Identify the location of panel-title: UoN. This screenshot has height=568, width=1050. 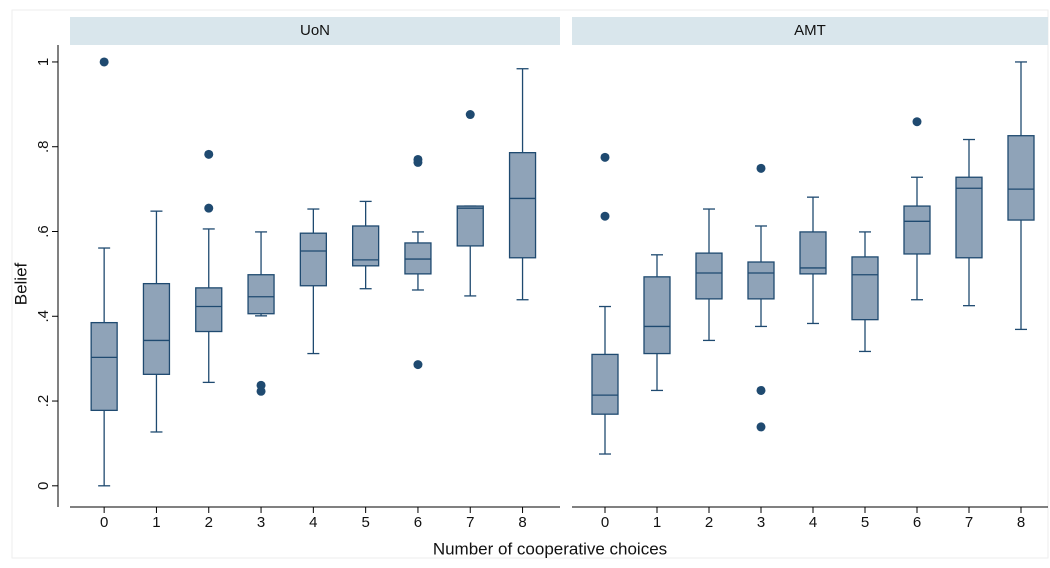
(315, 30).